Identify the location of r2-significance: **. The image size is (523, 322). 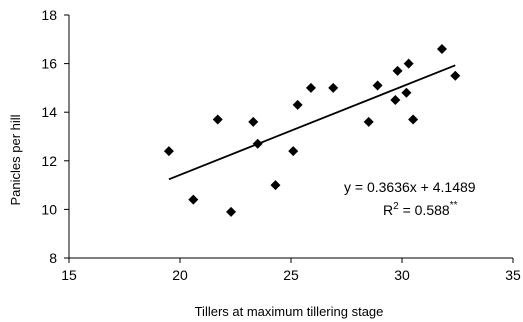
(454, 205).